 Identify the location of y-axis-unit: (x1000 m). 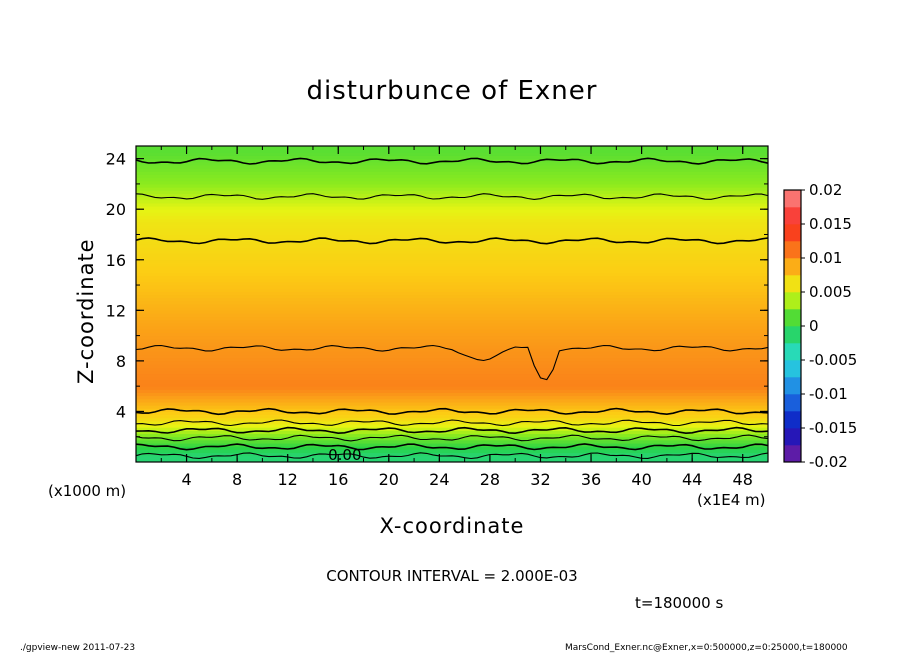
(87, 491).